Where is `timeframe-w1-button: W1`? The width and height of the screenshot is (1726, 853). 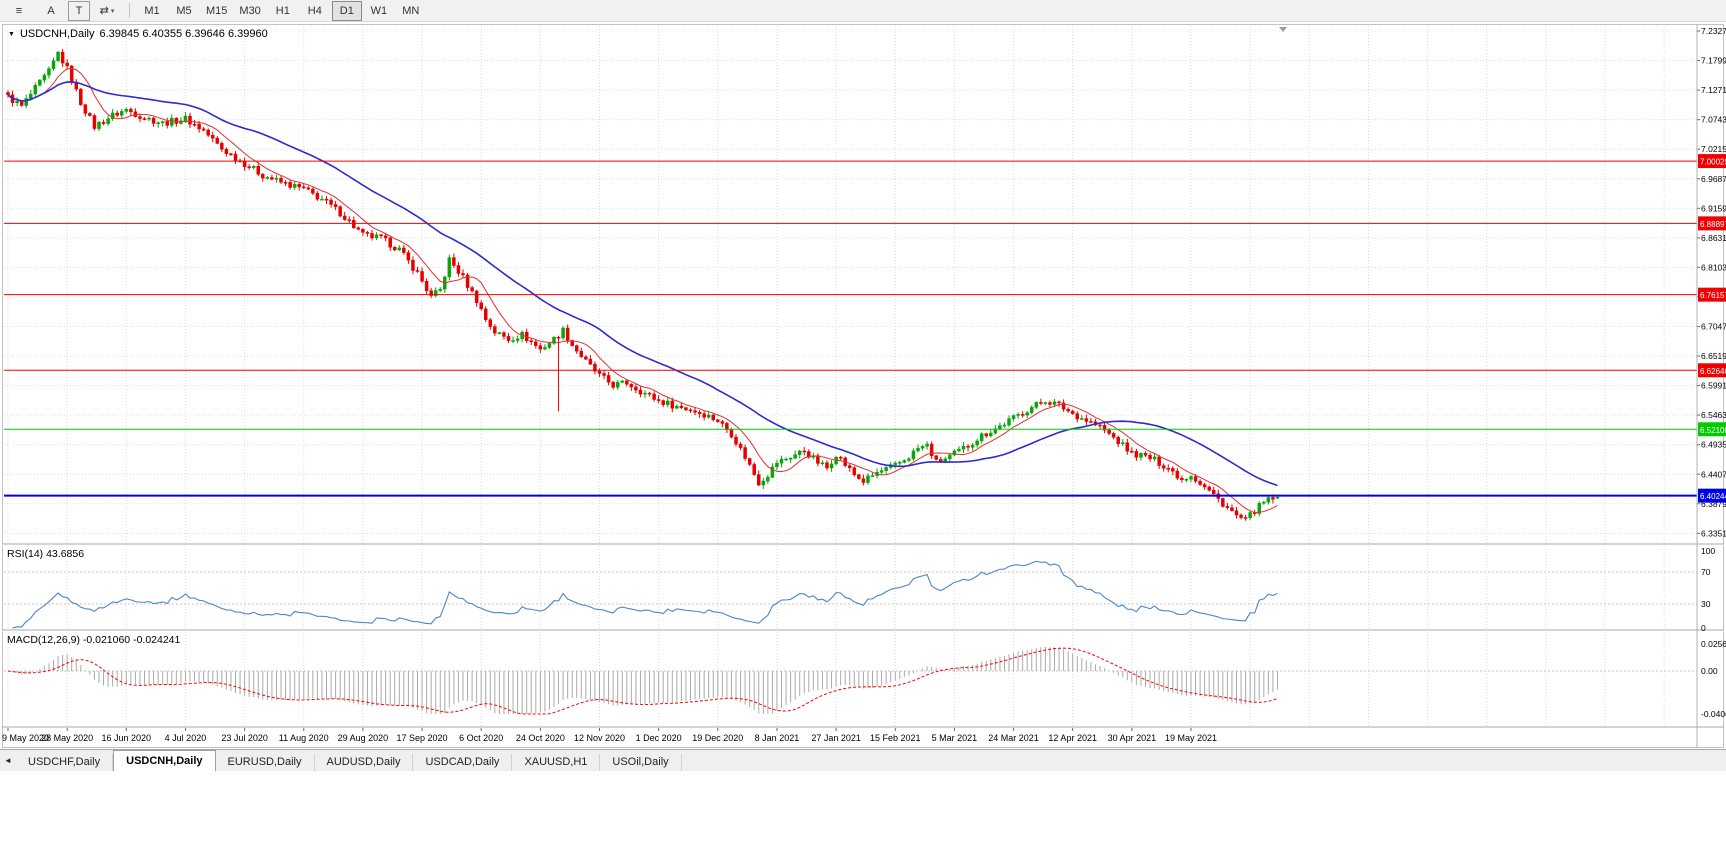
timeframe-w1-button: W1 is located at coordinates (379, 10).